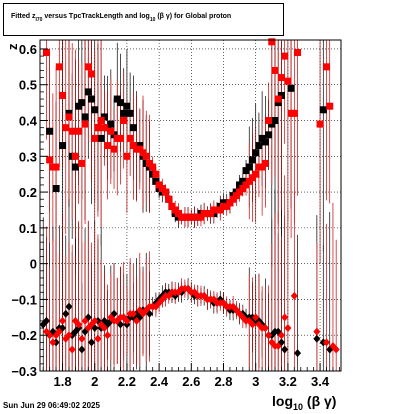 This screenshot has width=400, height=414. What do you see at coordinates (223, 381) in the screenshot?
I see `x-tick-label: 2.8` at bounding box center [223, 381].